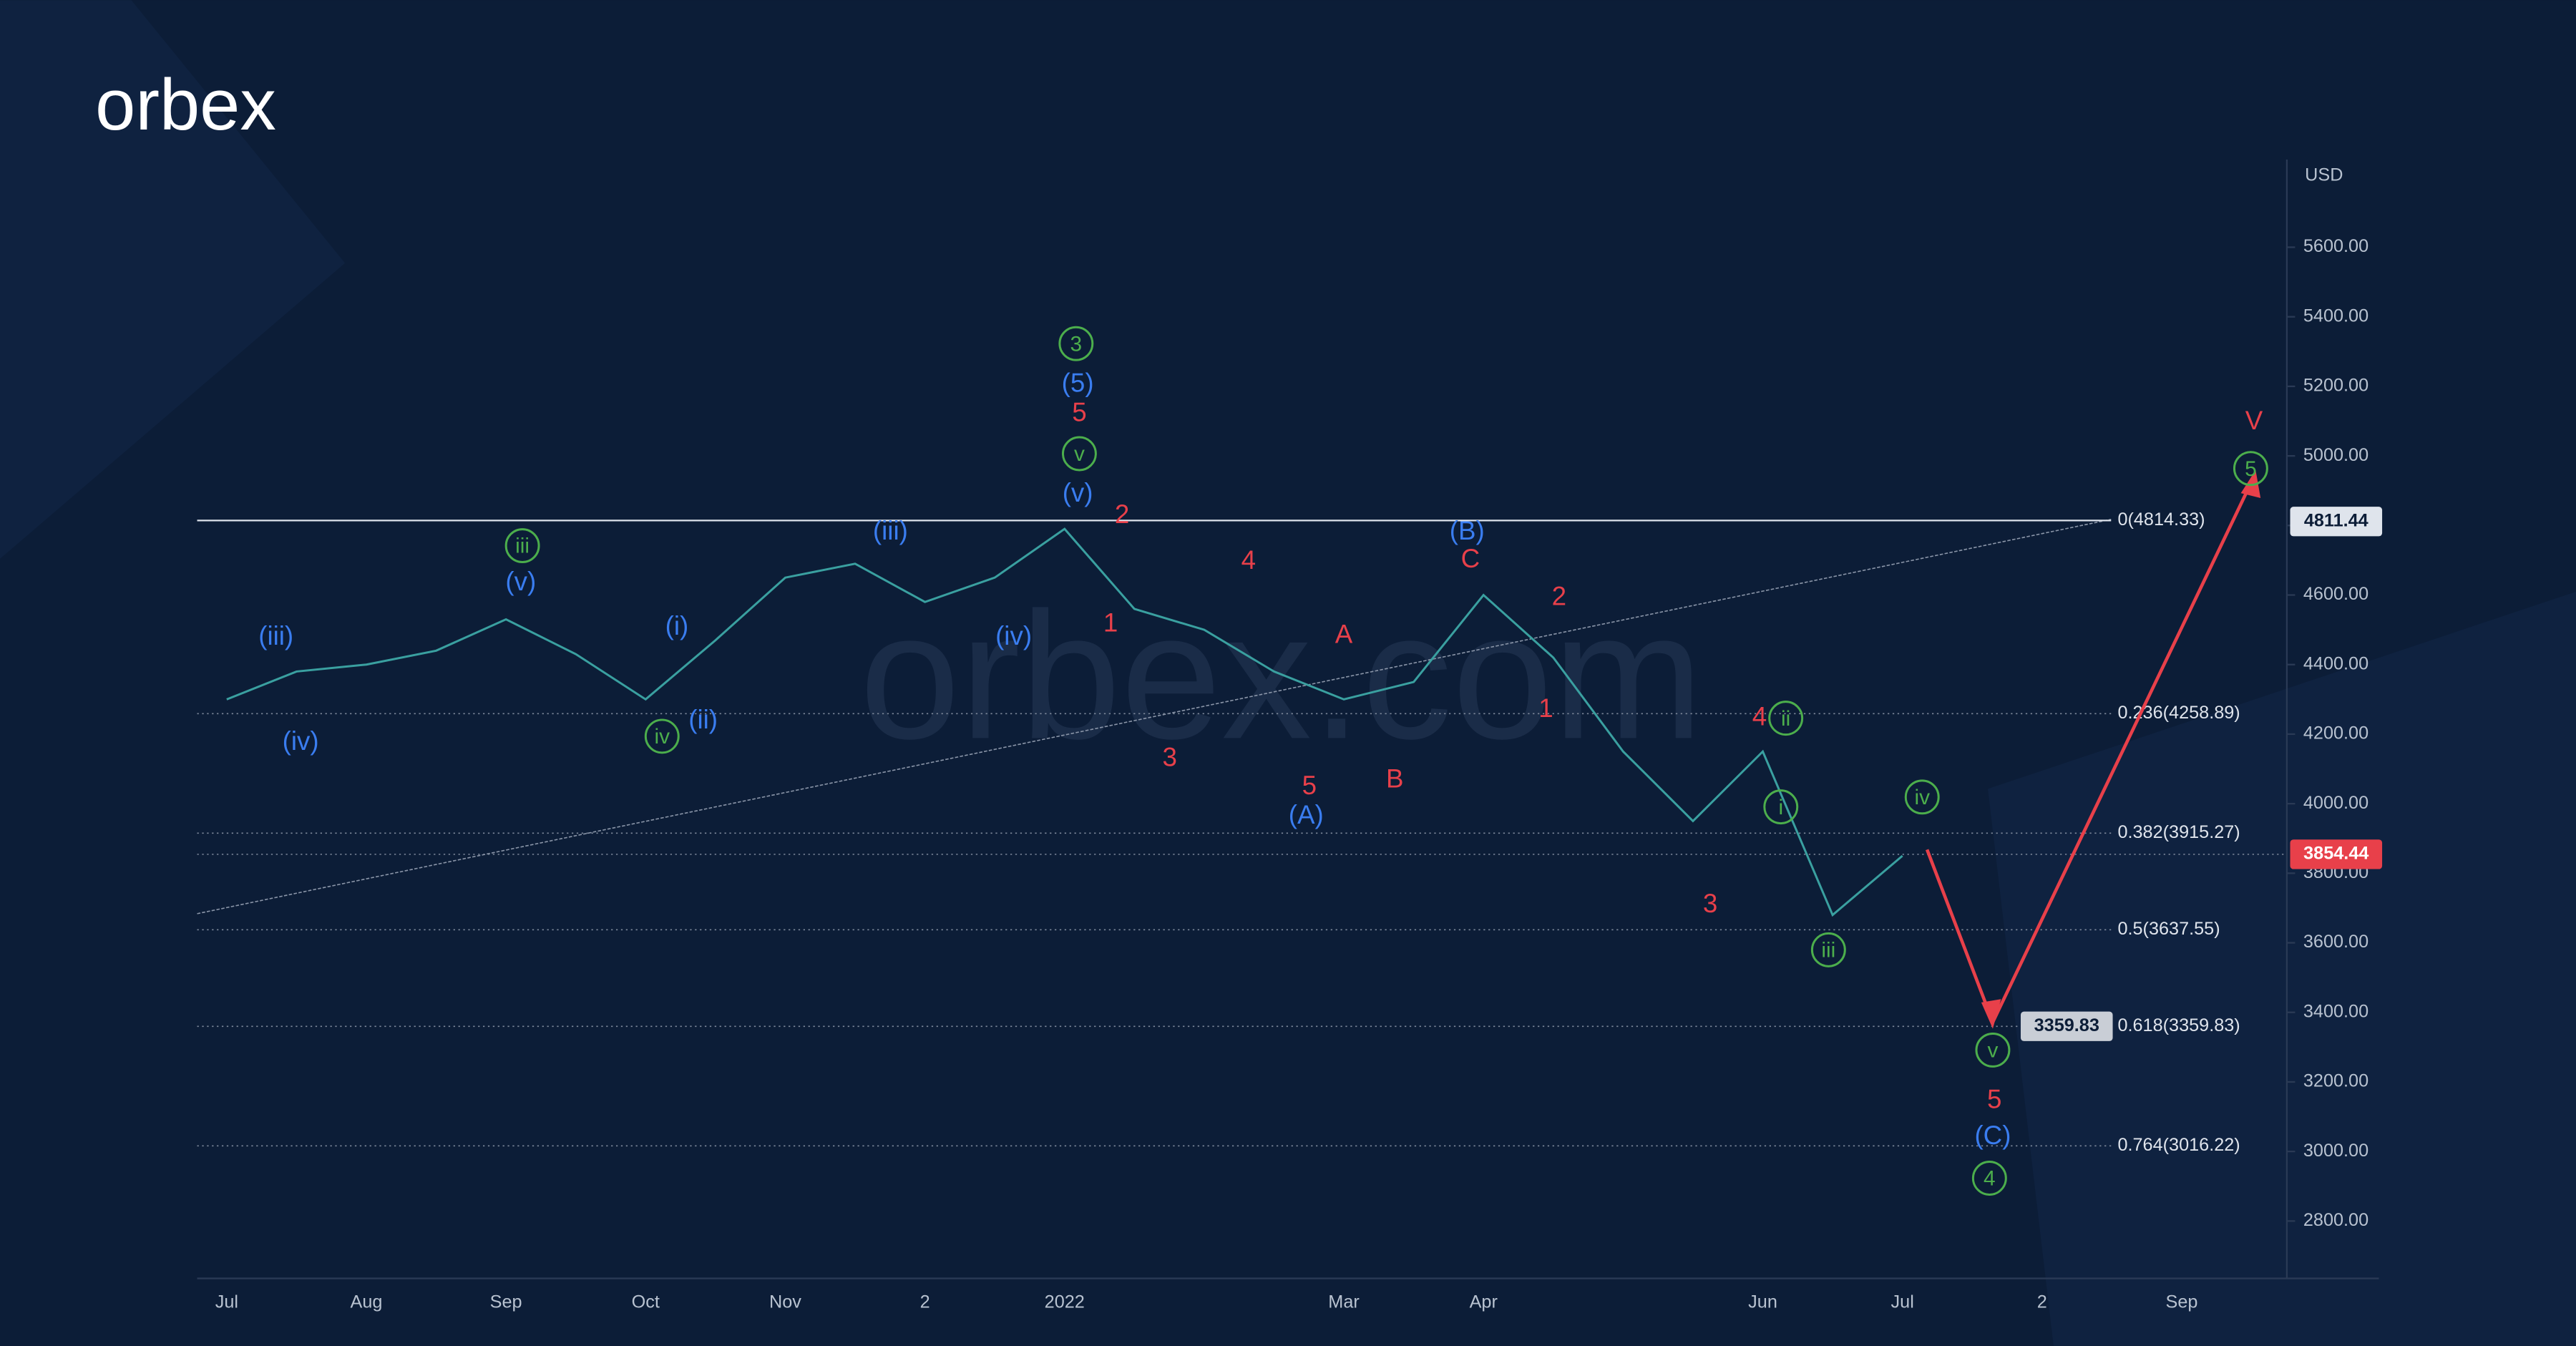 The height and width of the screenshot is (1346, 2576). Describe the element at coordinates (646, 1302) in the screenshot. I see `x-tick-label: Oct` at that location.